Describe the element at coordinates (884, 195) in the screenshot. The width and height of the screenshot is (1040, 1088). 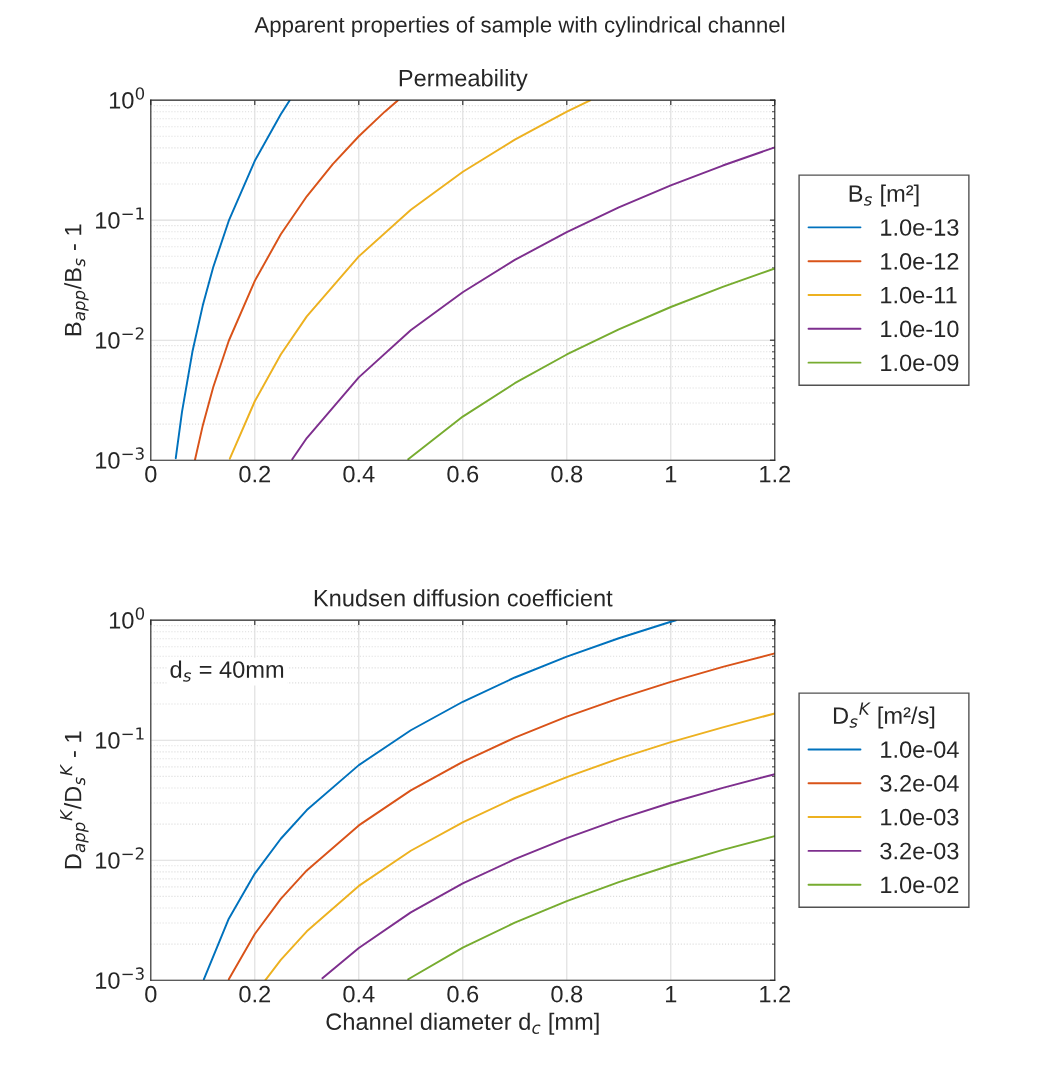
I see `legend-title: B$_{s}$ [m²]` at that location.